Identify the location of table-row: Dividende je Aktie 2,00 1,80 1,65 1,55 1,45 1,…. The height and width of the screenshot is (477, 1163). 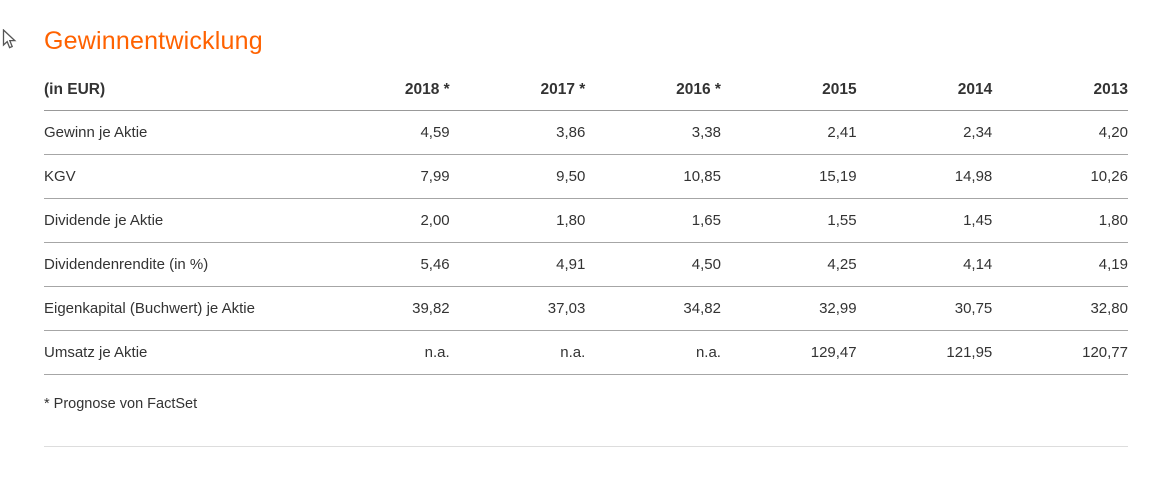
(586, 220).